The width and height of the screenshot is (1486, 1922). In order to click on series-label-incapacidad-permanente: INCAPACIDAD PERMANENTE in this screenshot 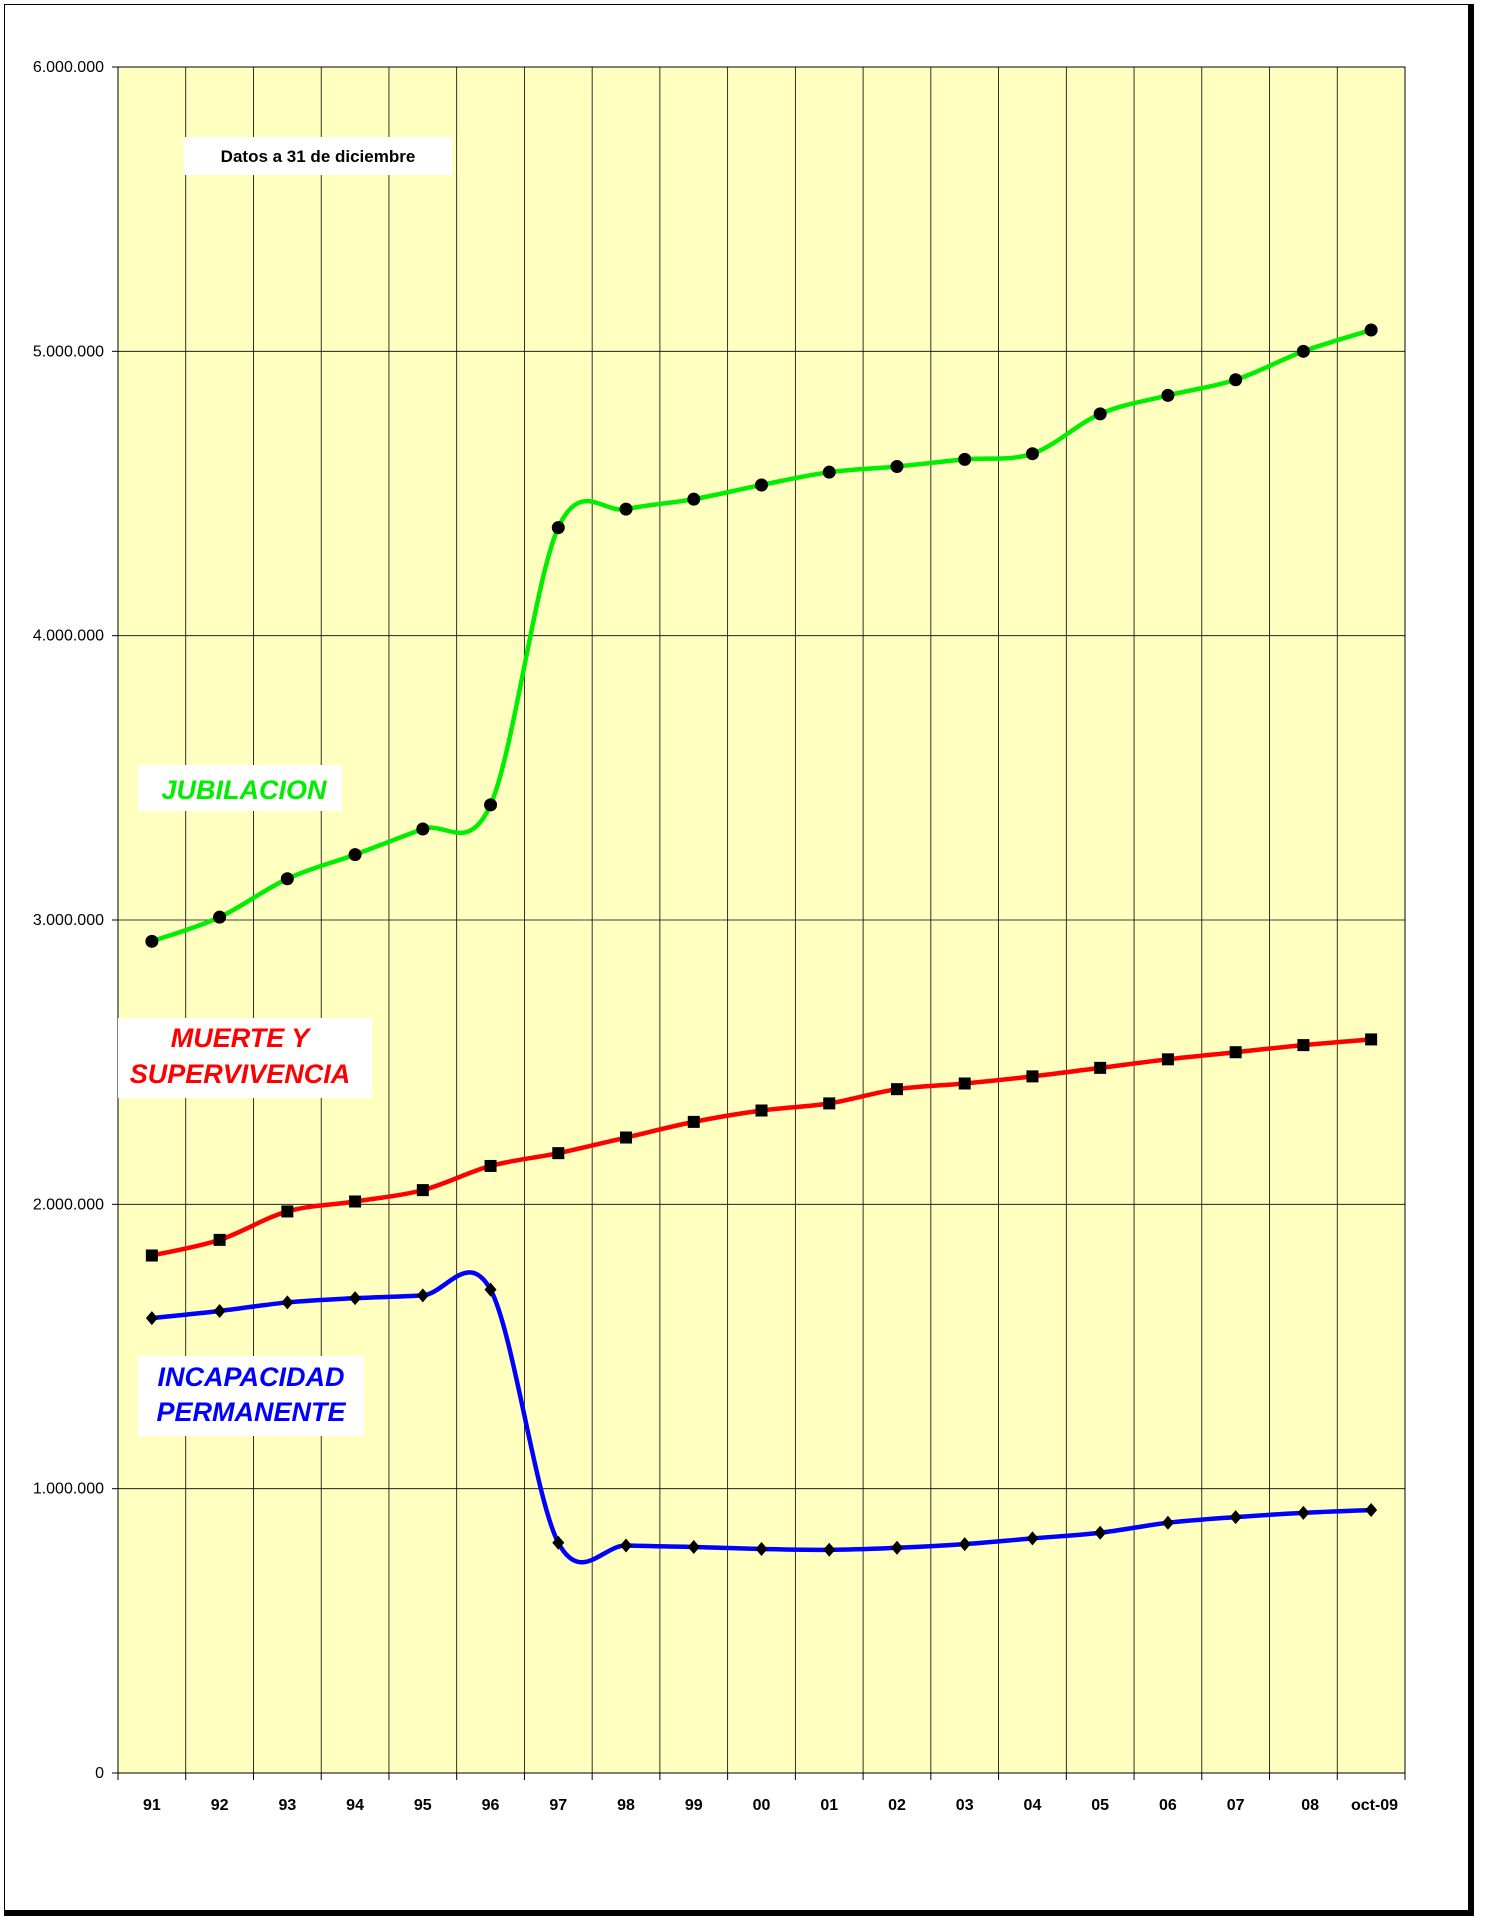, I will do `click(251, 1396)`.